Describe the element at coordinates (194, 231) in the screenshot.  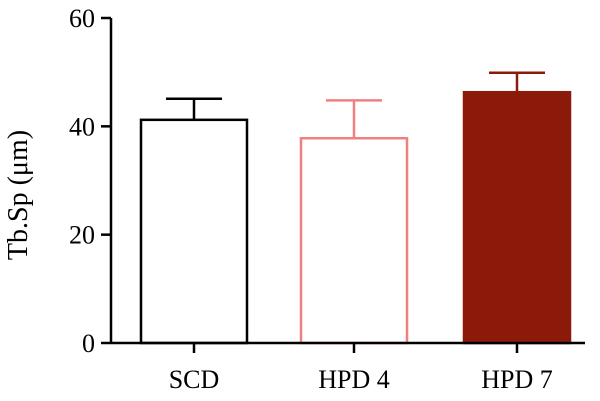
I see `bar-scd` at that location.